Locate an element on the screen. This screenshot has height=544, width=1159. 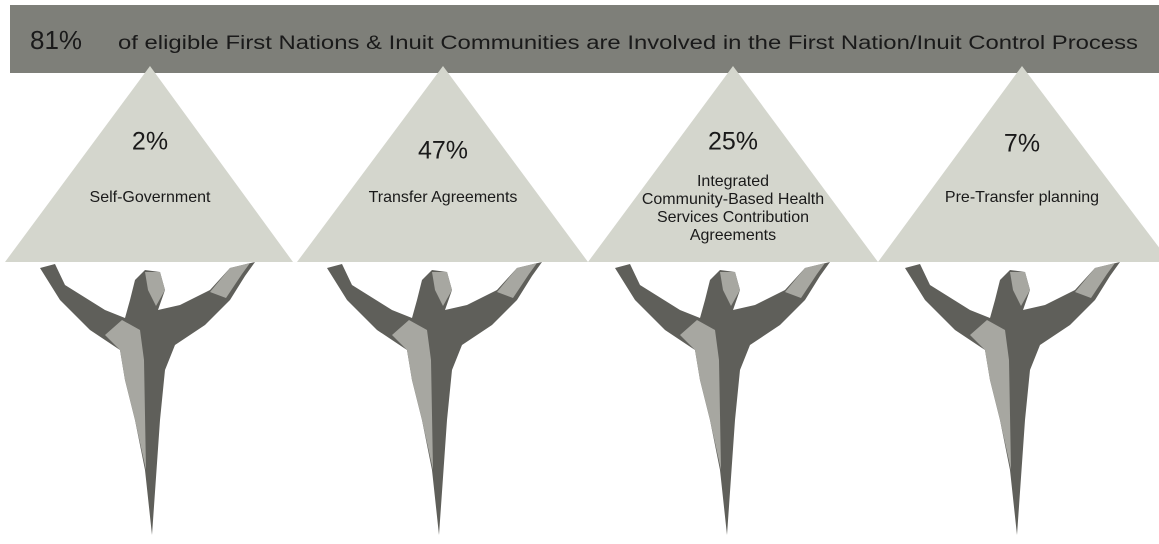
item-value: 25% is located at coordinates (733, 142).